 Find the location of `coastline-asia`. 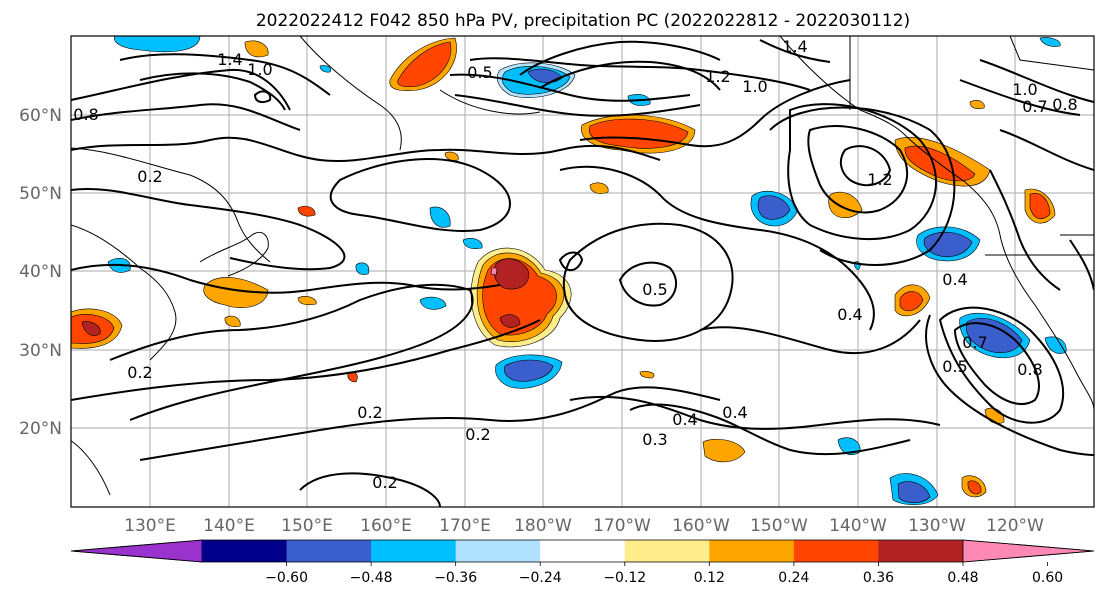

coastline-asia is located at coordinates (171, 205).